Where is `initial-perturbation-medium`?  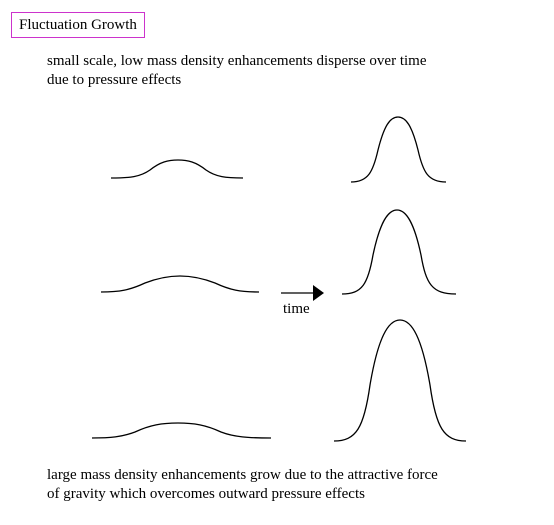 initial-perturbation-medium is located at coordinates (180, 284).